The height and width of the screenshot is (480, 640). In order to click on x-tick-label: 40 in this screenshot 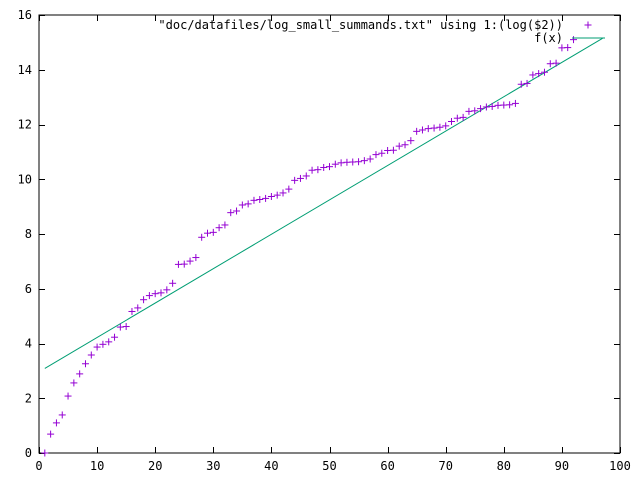, I will do `click(271, 466)`.